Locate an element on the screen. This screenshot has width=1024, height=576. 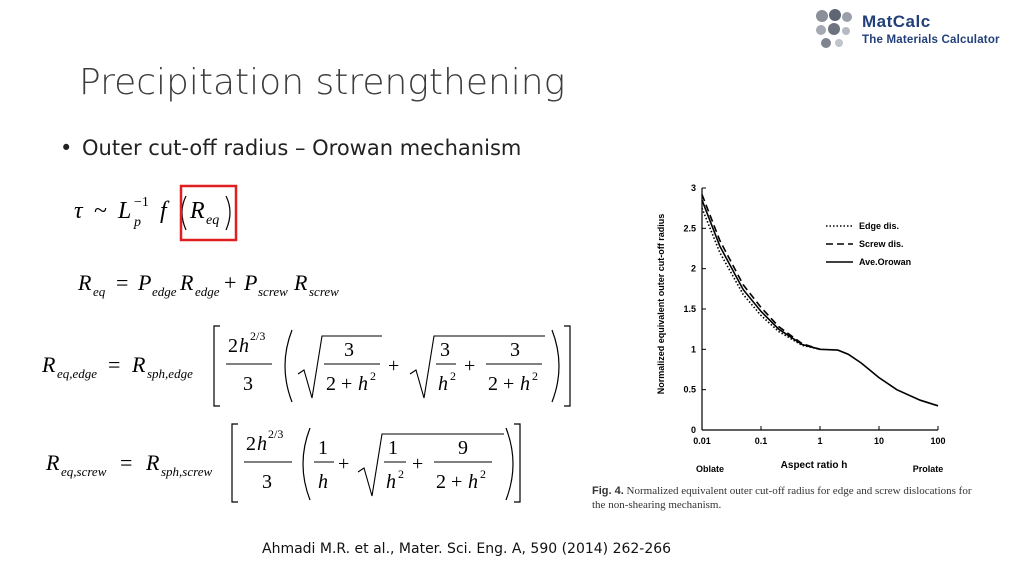
formula-req: R eq = P edge R edge + P screw R screw is located at coordinates (208, 284).